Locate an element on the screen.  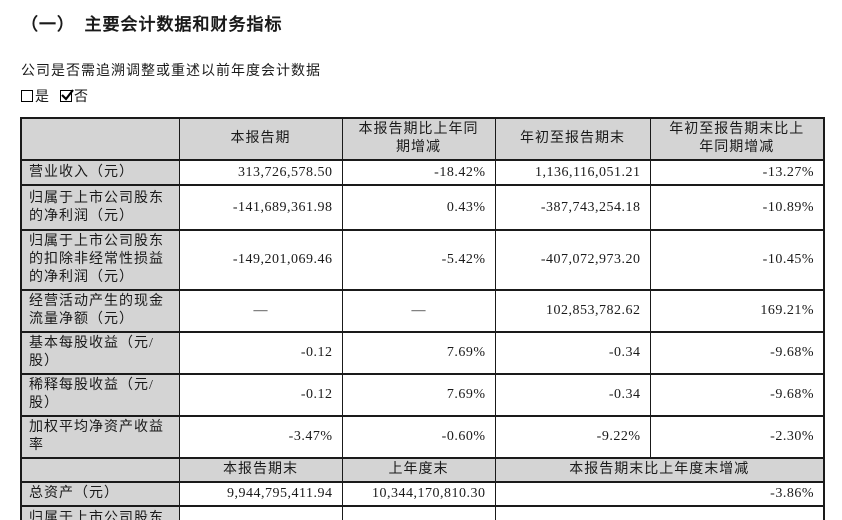
restatement-answer: 是 否 is located at coordinates (60, 96).